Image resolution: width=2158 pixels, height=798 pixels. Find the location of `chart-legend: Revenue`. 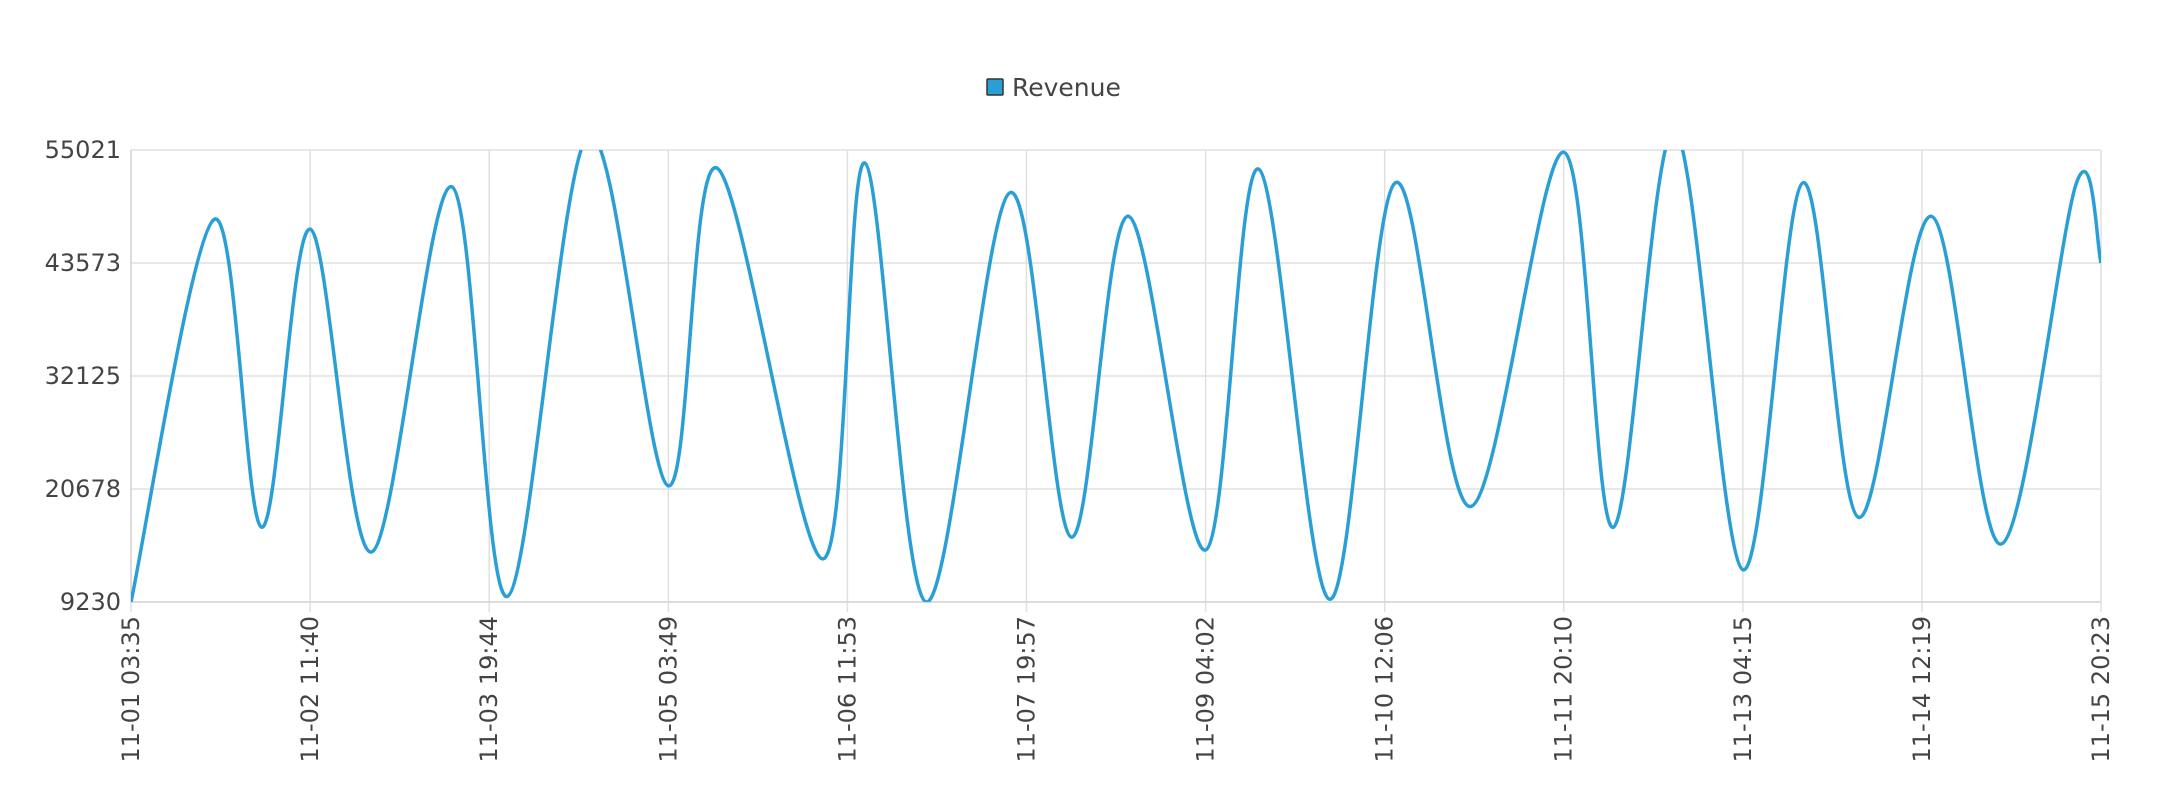

chart-legend: Revenue is located at coordinates (1053, 87).